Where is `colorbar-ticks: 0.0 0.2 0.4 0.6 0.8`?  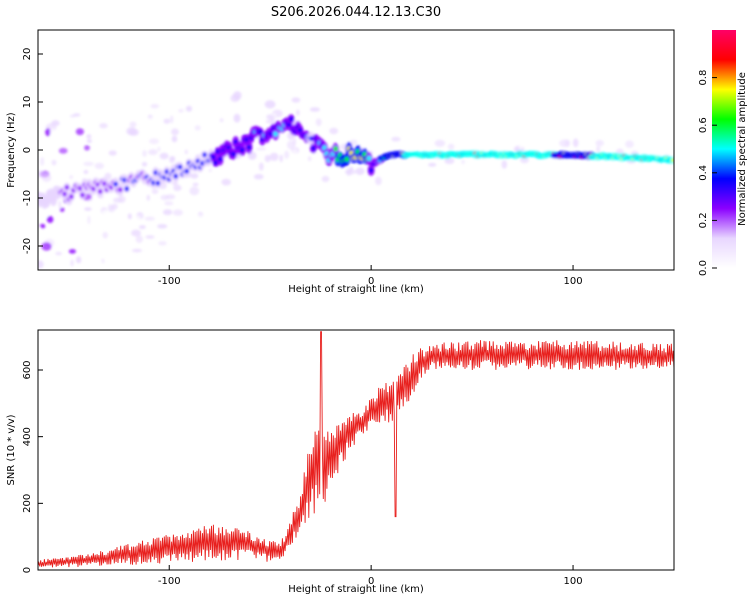
colorbar-ticks: 0.0 0.2 0.4 0.6 0.8 is located at coordinates (707, 173).